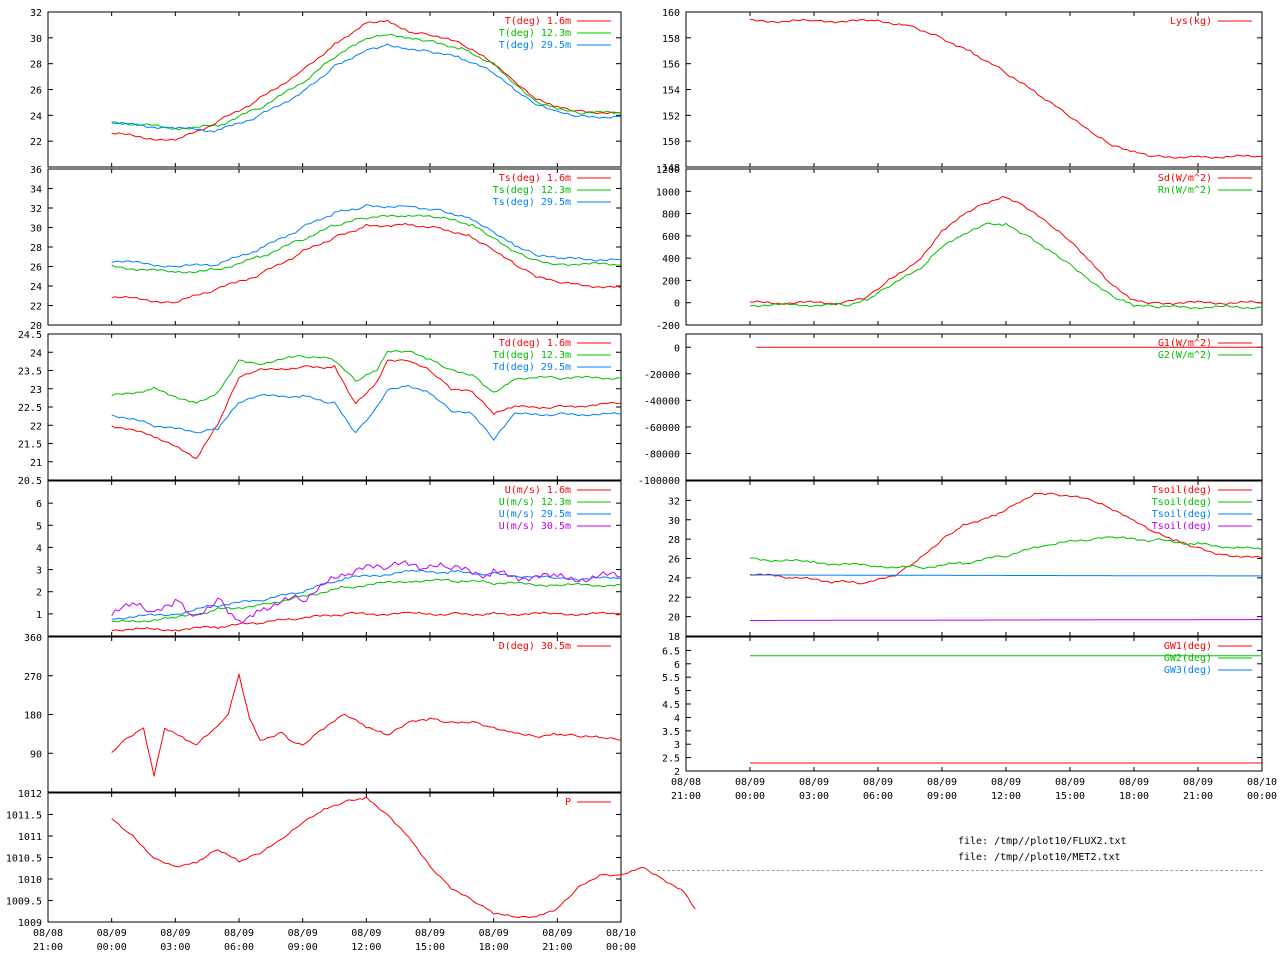 The height and width of the screenshot is (960, 1280). Describe the element at coordinates (430, 947) in the screenshot. I see `x-tick-label: 15:00` at that location.